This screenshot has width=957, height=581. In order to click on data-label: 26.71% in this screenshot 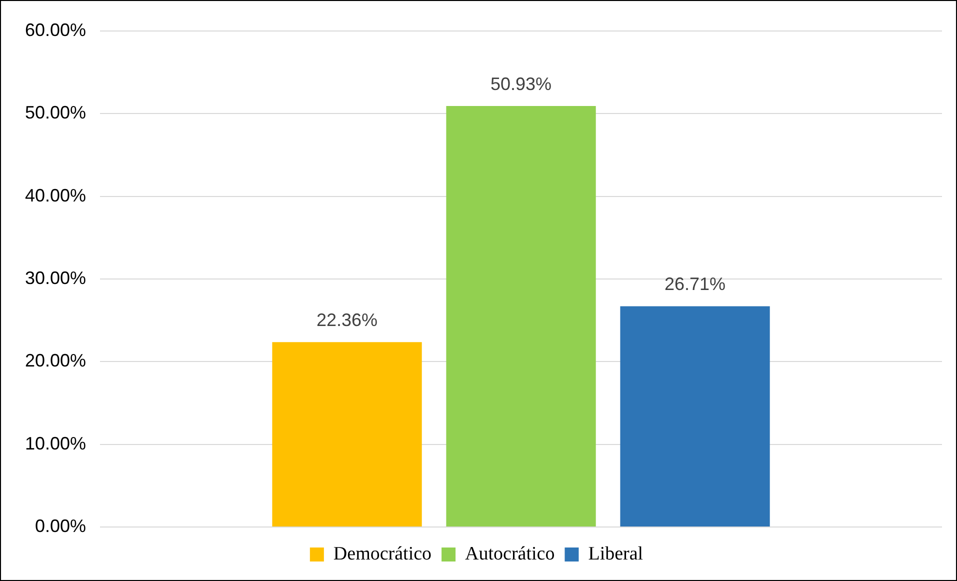, I will do `click(695, 284)`.